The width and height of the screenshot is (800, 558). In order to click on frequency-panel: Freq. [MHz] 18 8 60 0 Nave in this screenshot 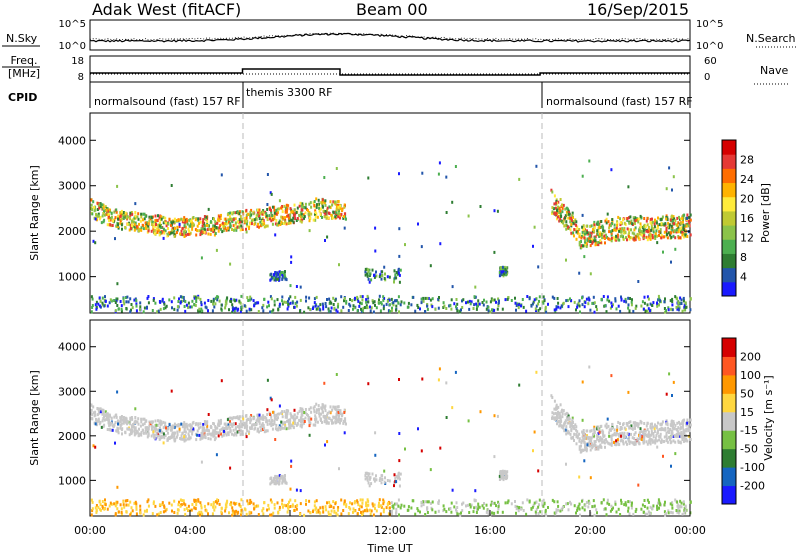, I will do `click(396, 69)`.